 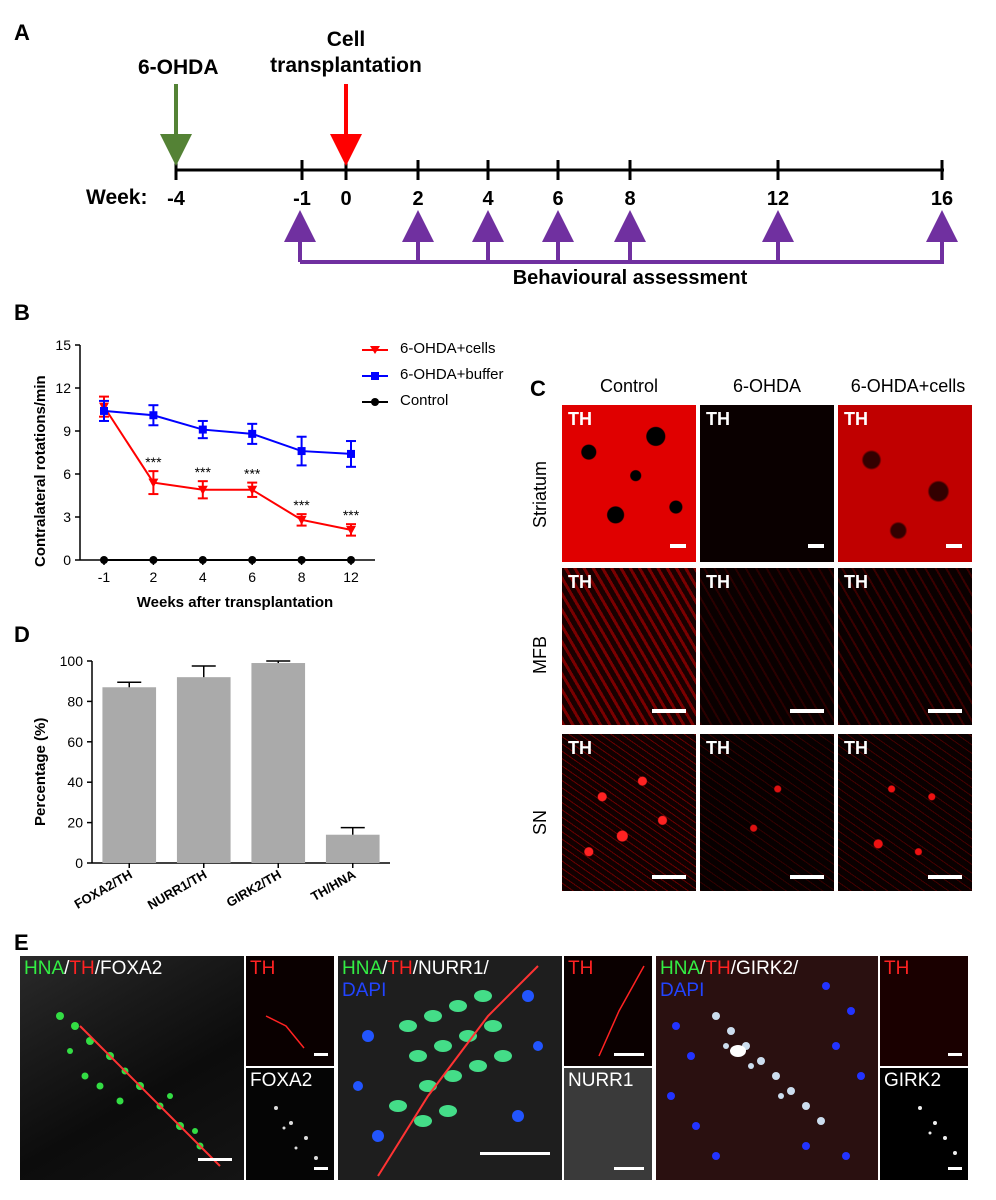 I want to click on micrograph-mfb-control: TH, so click(x=629, y=646).